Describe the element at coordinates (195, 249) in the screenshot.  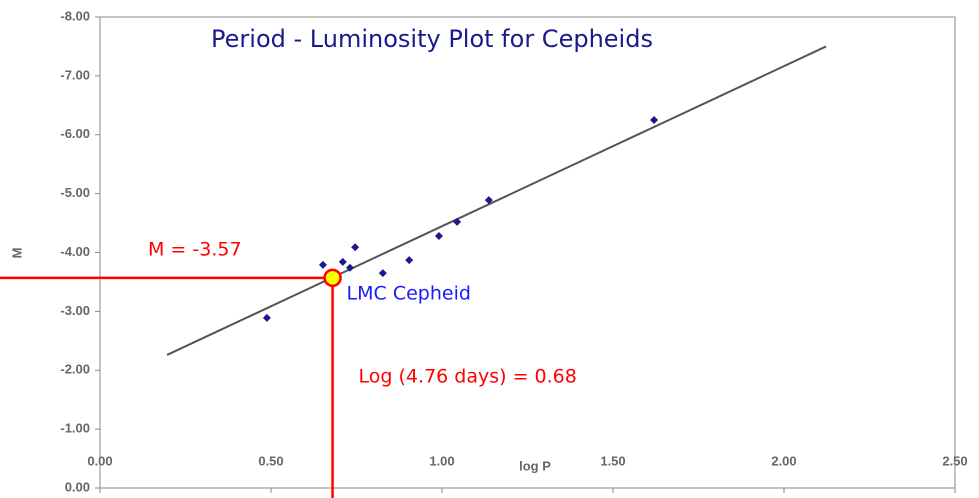
I see `y-annotation: M = -3.57` at that location.